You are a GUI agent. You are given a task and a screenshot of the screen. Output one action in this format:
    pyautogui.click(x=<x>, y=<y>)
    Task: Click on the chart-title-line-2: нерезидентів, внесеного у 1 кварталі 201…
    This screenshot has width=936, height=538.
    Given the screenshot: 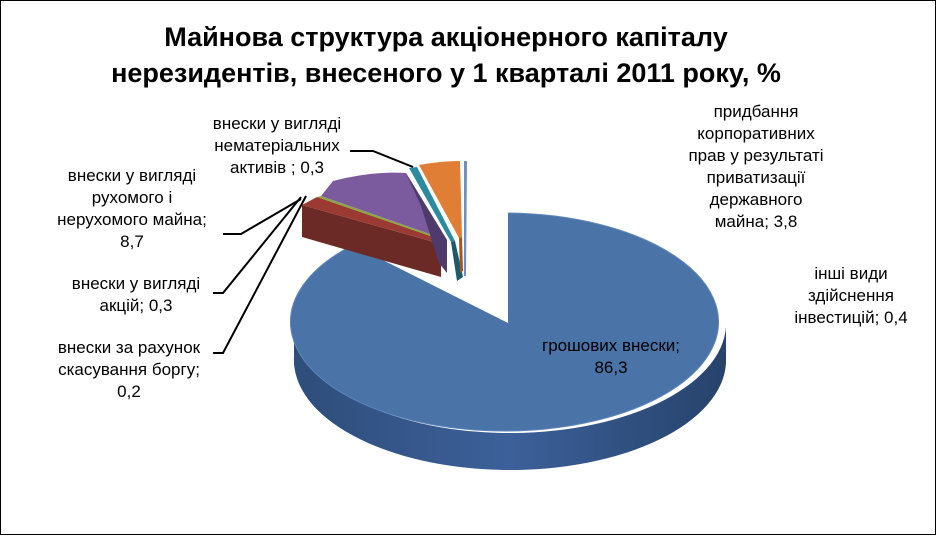 What is the action you would take?
    pyautogui.click(x=446, y=73)
    